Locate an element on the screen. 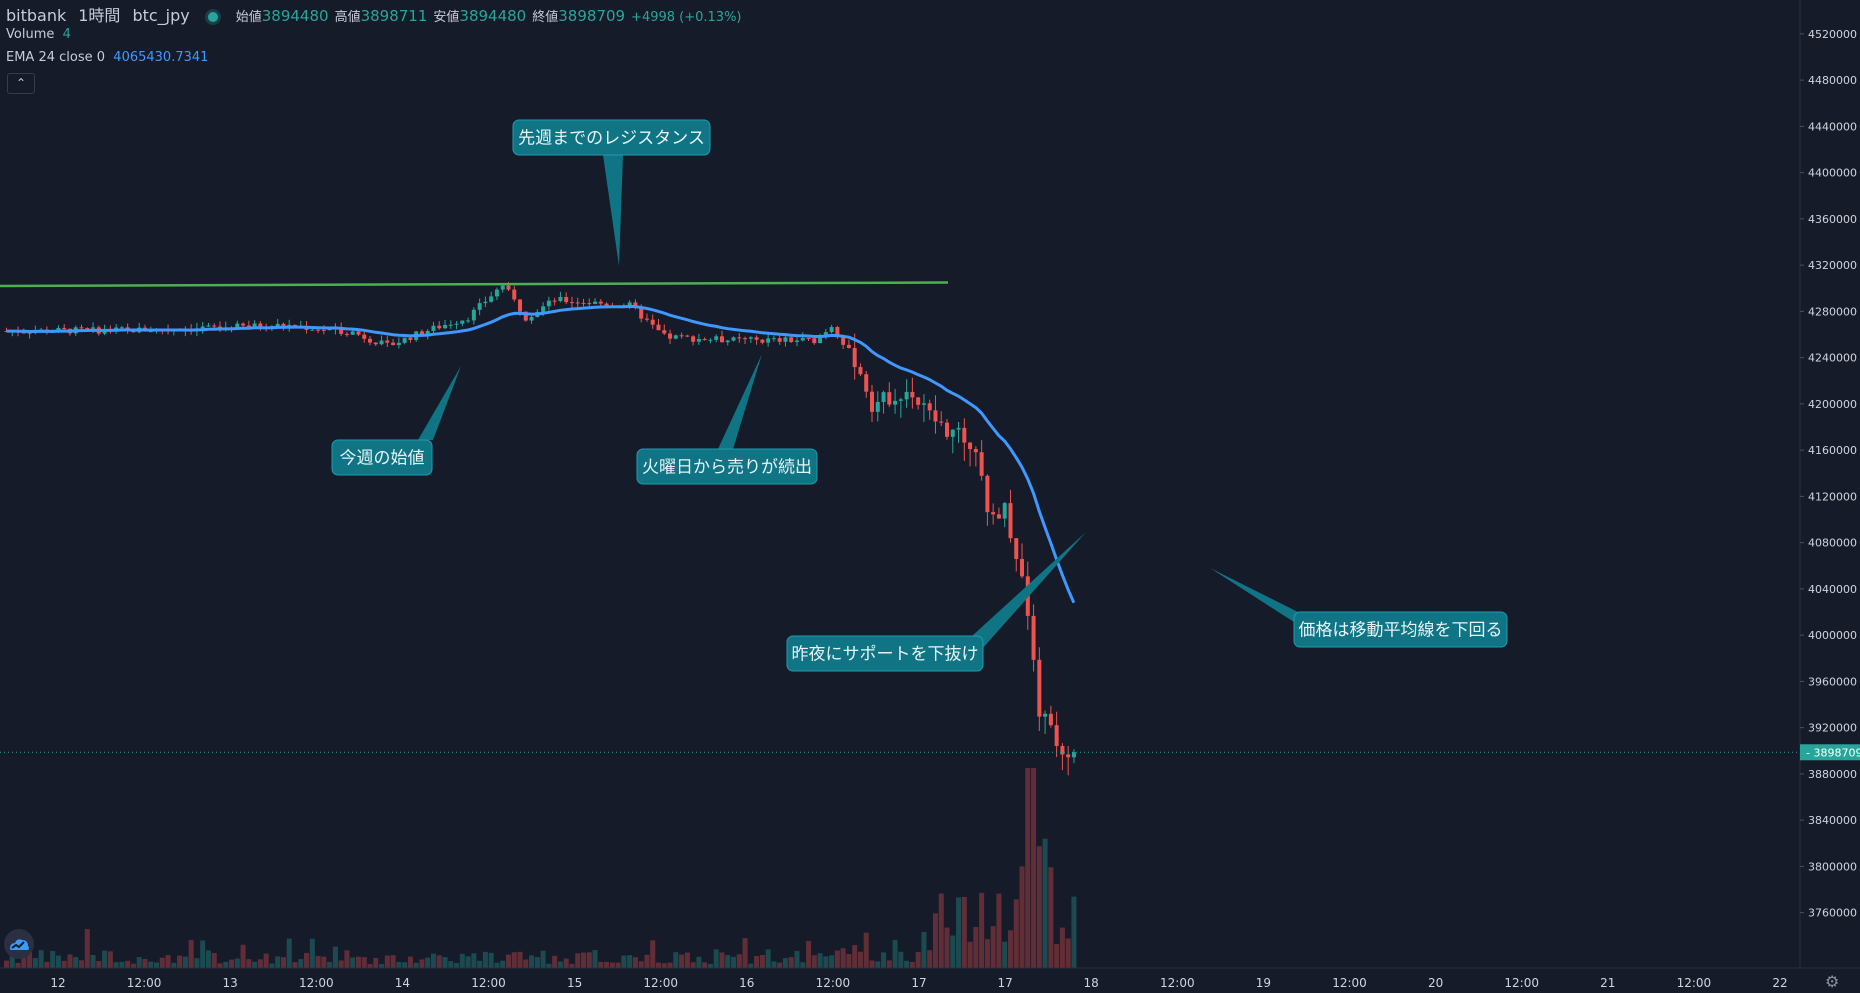  cloud-logo-icon is located at coordinates (19, 944).